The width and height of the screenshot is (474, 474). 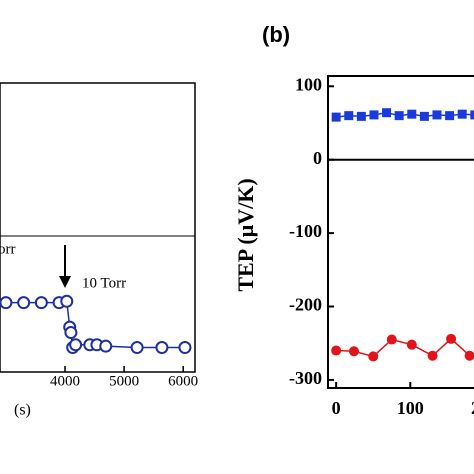 What do you see at coordinates (8, 249) in the screenshot?
I see `annotation: orr` at bounding box center [8, 249].